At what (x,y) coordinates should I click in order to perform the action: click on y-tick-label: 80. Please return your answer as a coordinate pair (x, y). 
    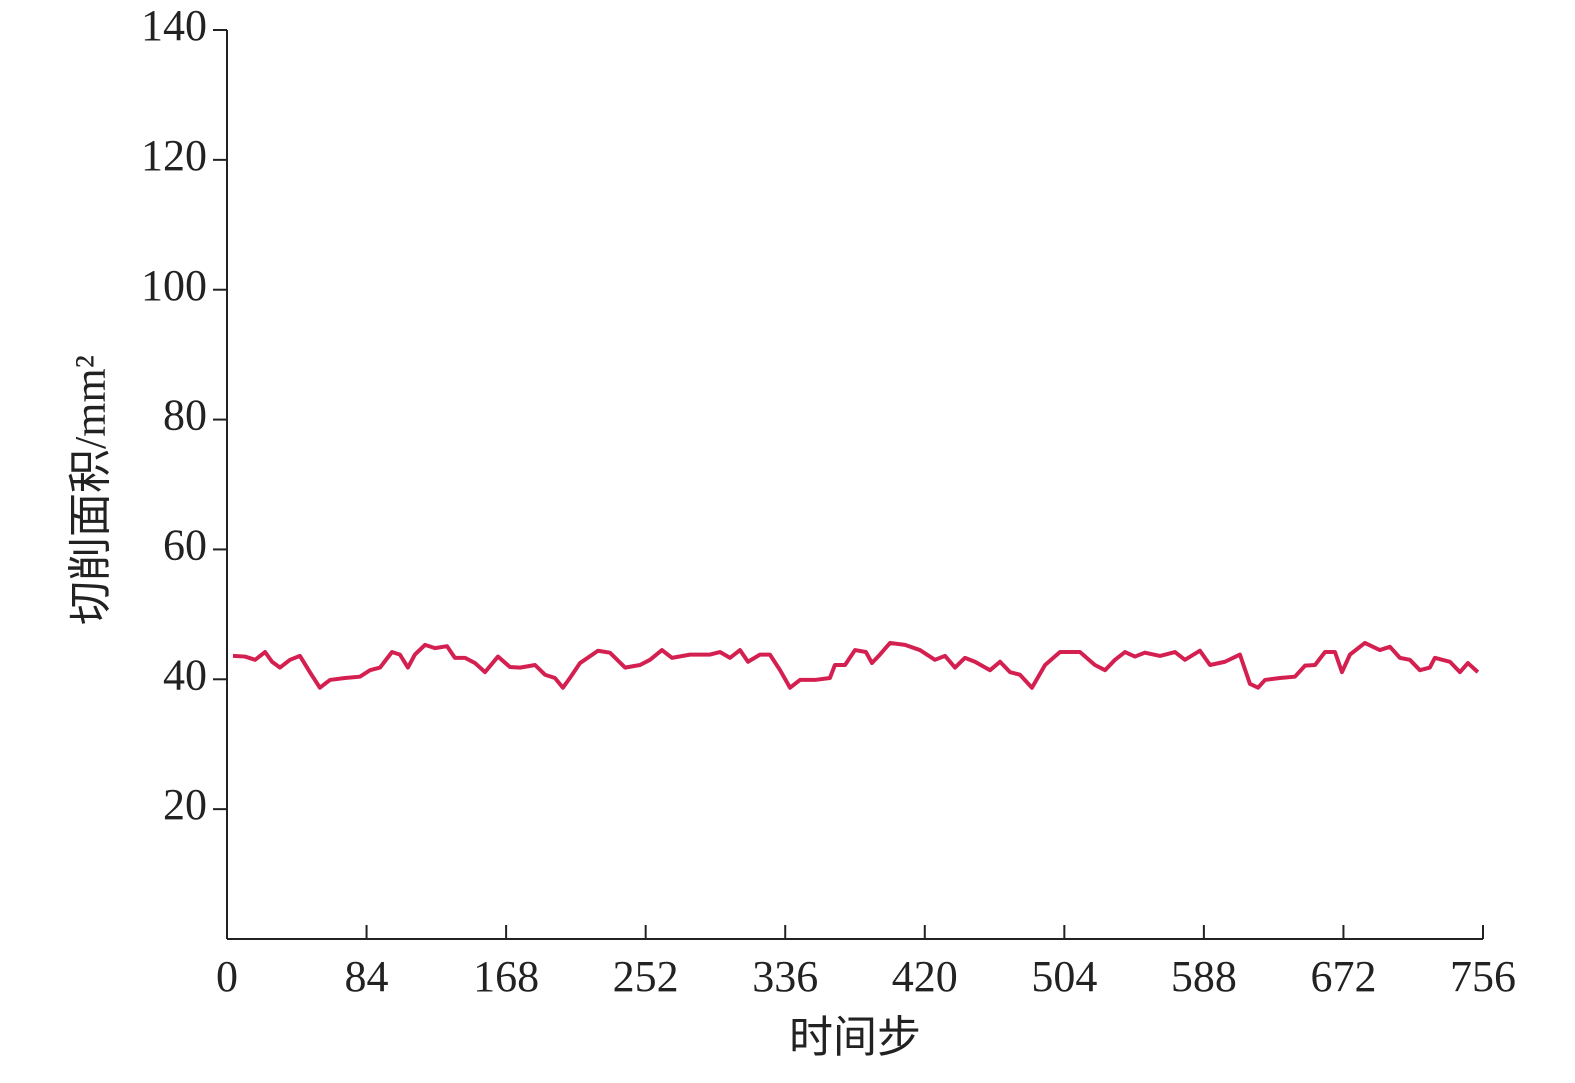
    Looking at the image, I should click on (185, 415).